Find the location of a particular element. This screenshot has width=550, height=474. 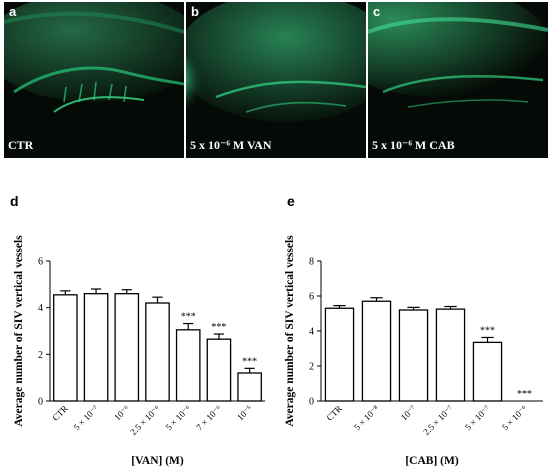

micrograph-image-cab is located at coordinates (458, 80).